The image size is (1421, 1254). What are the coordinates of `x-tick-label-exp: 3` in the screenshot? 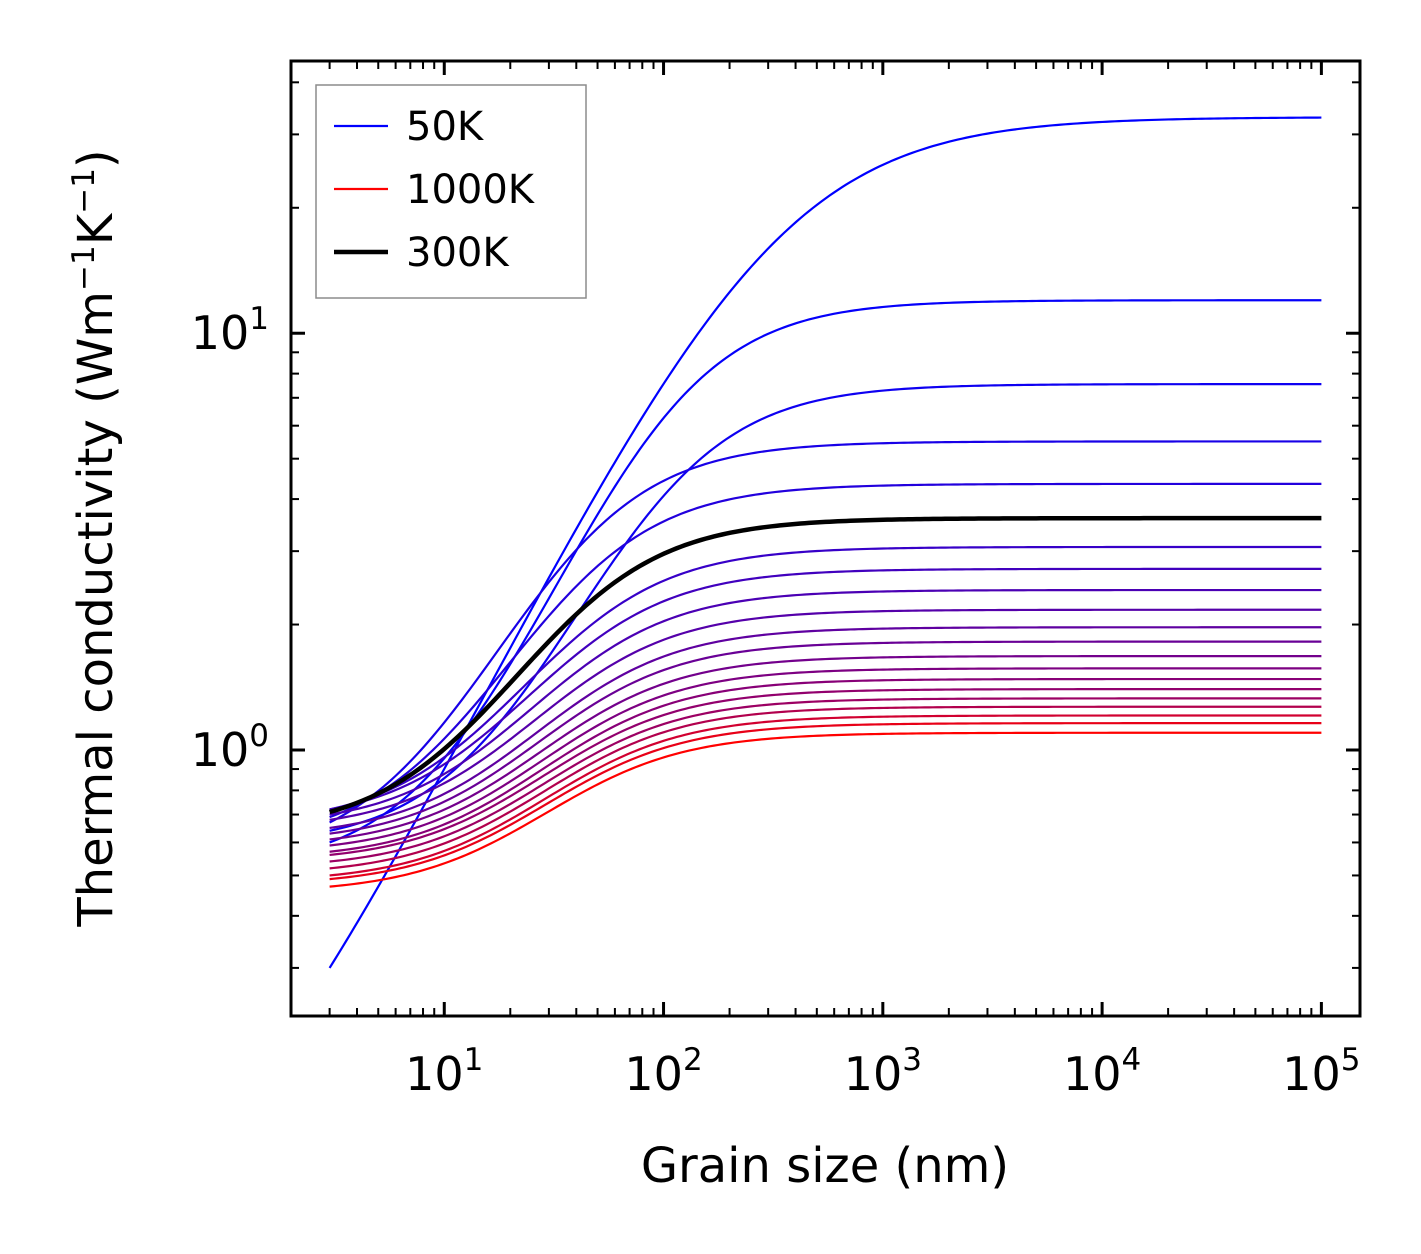 It's located at (912, 1060).